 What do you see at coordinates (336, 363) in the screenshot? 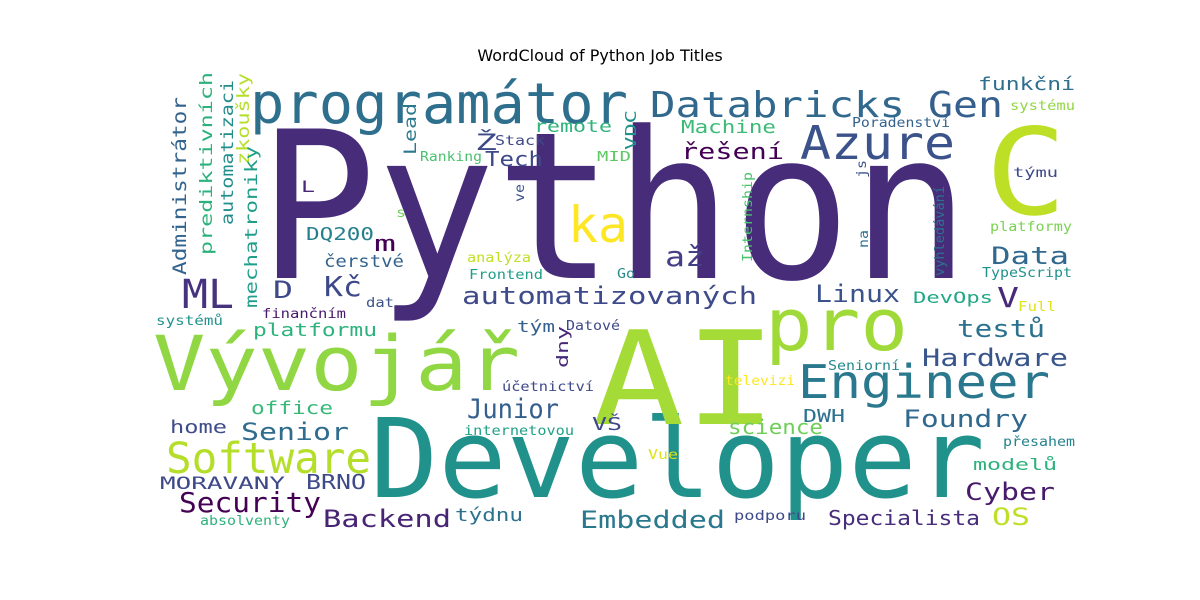
I see `word-vyvojar: Vývojář` at bounding box center [336, 363].